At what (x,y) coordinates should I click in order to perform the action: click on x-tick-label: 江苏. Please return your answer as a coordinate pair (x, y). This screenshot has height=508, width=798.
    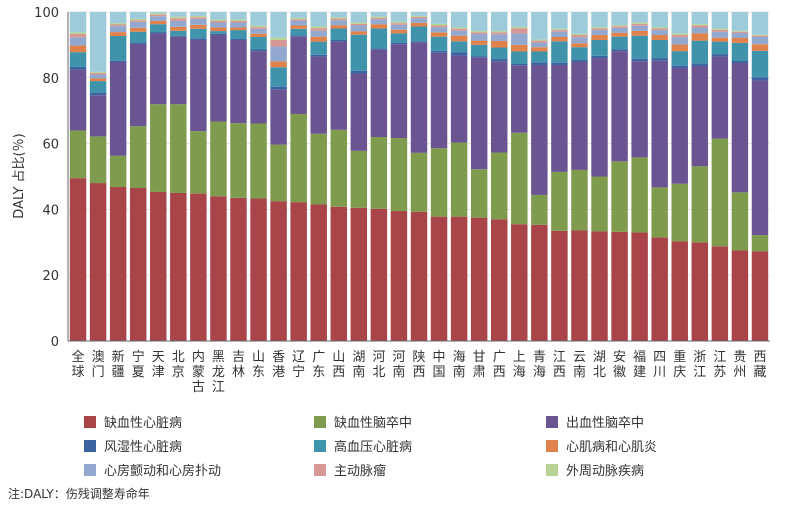
    Looking at the image, I should click on (719, 365).